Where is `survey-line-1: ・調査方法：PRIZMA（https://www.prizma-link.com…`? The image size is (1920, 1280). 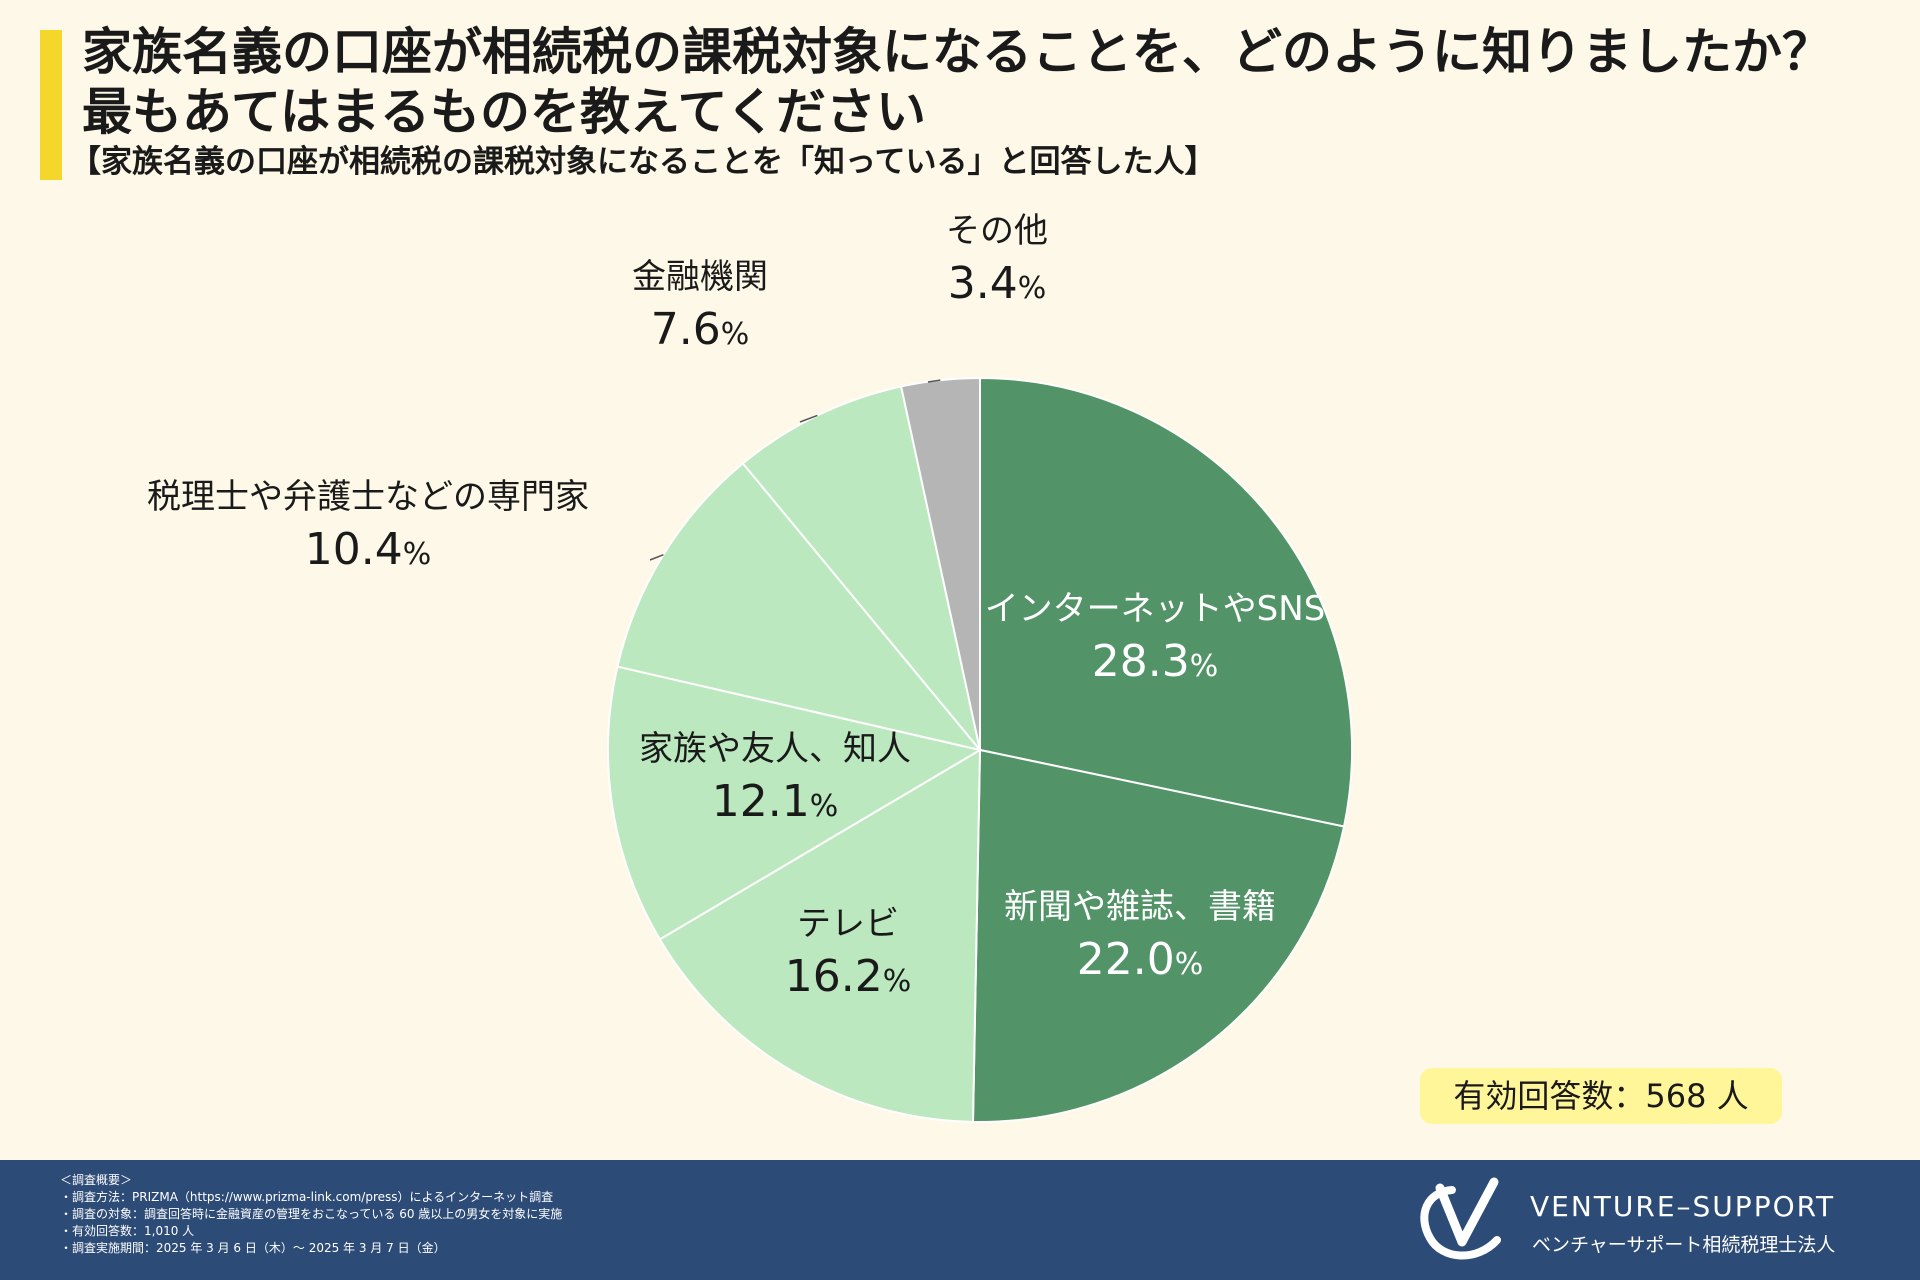 survey-line-1: ・調査方法：PRIZMA（https://www.prizma-link.com… is located at coordinates (307, 1197).